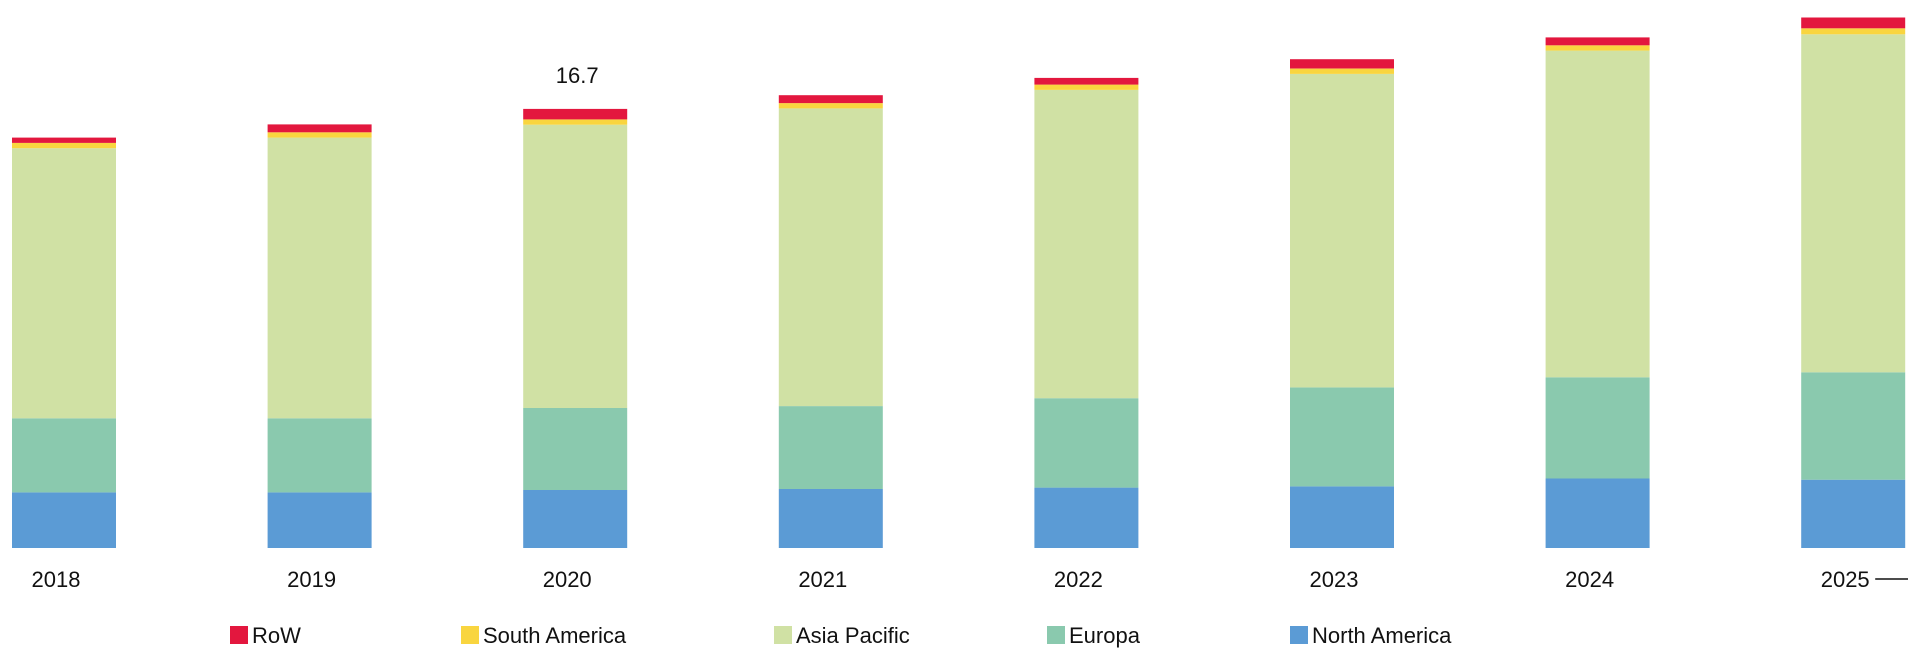 Image resolution: width=1908 pixels, height=660 pixels. I want to click on bar-2024-south-america, so click(1597, 48).